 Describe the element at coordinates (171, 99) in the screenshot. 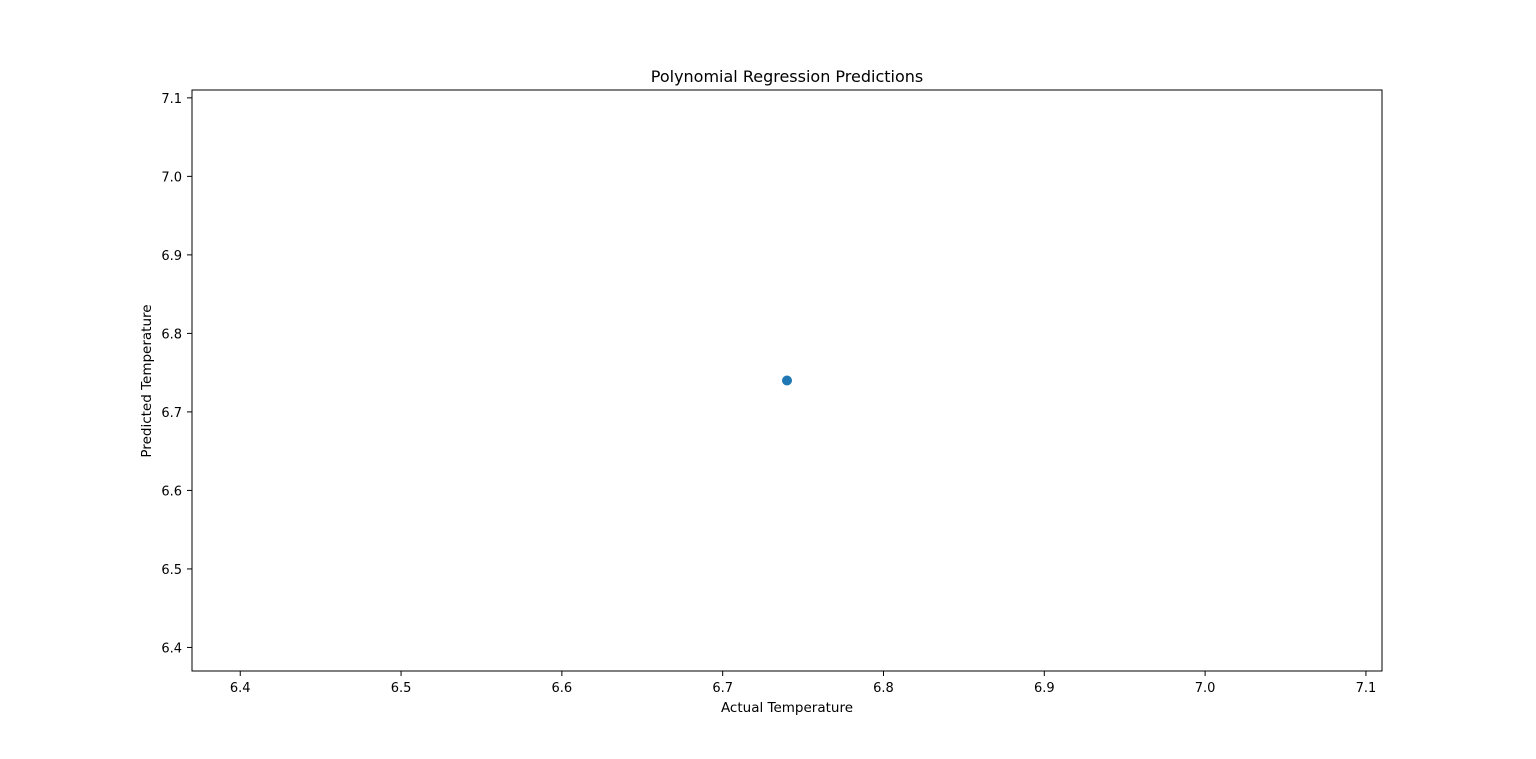

I see `y-tick-label: 7.1` at that location.